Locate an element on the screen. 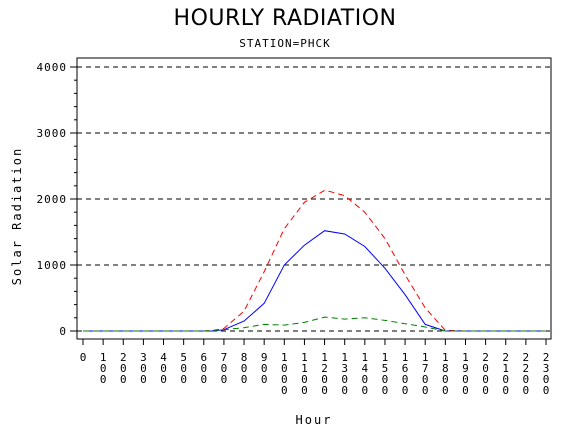  x-axis-label: Hour is located at coordinates (314, 420).